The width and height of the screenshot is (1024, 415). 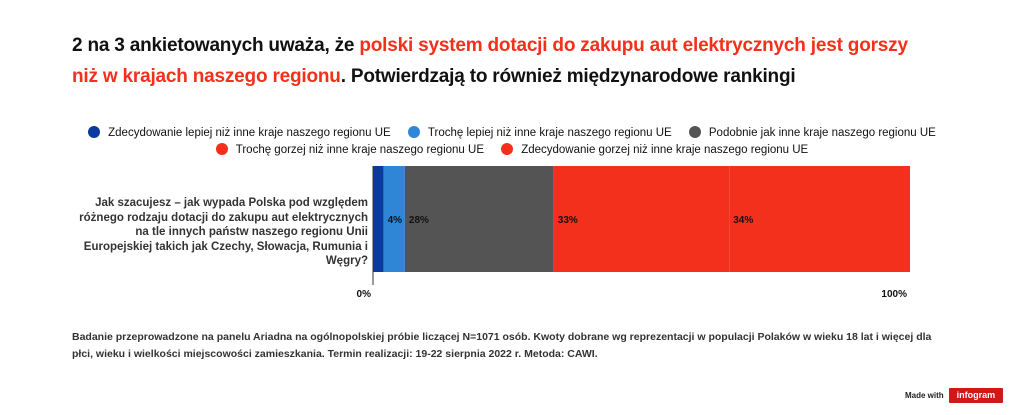 I want to click on title-part-1: 2 na 3 ankietowanych uważa, że, so click(x=216, y=45).